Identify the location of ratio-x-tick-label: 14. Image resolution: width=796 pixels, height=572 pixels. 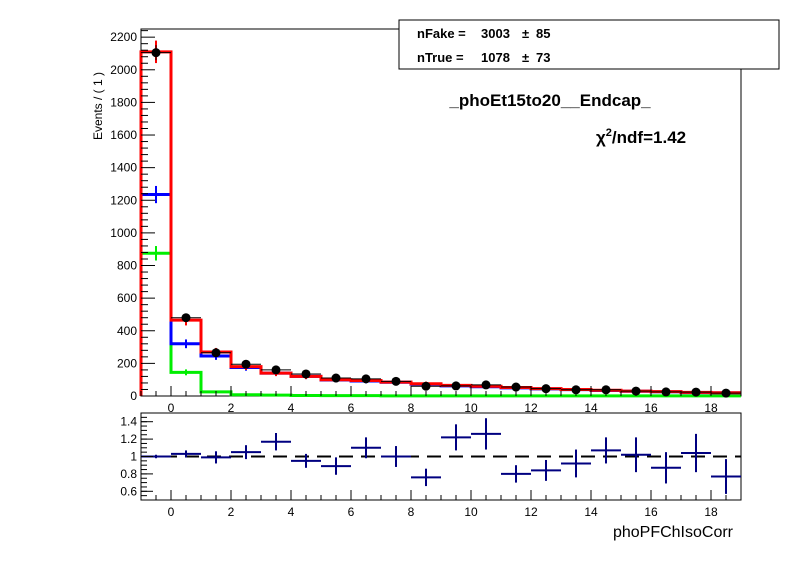
(591, 512).